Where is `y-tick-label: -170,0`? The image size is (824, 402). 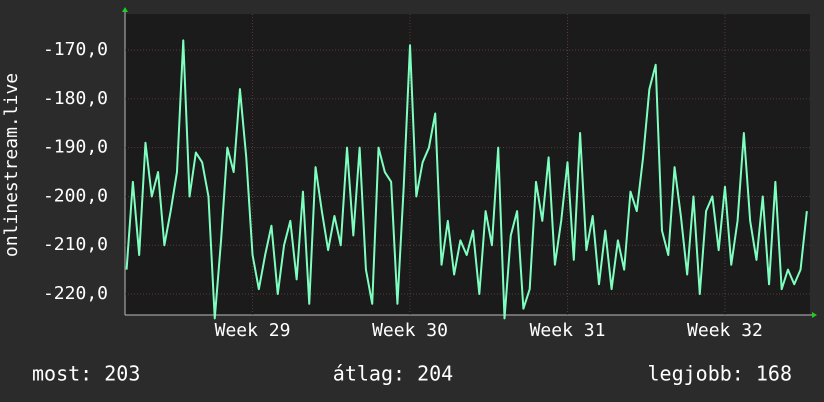
y-tick-label: -170,0 is located at coordinates (75, 49).